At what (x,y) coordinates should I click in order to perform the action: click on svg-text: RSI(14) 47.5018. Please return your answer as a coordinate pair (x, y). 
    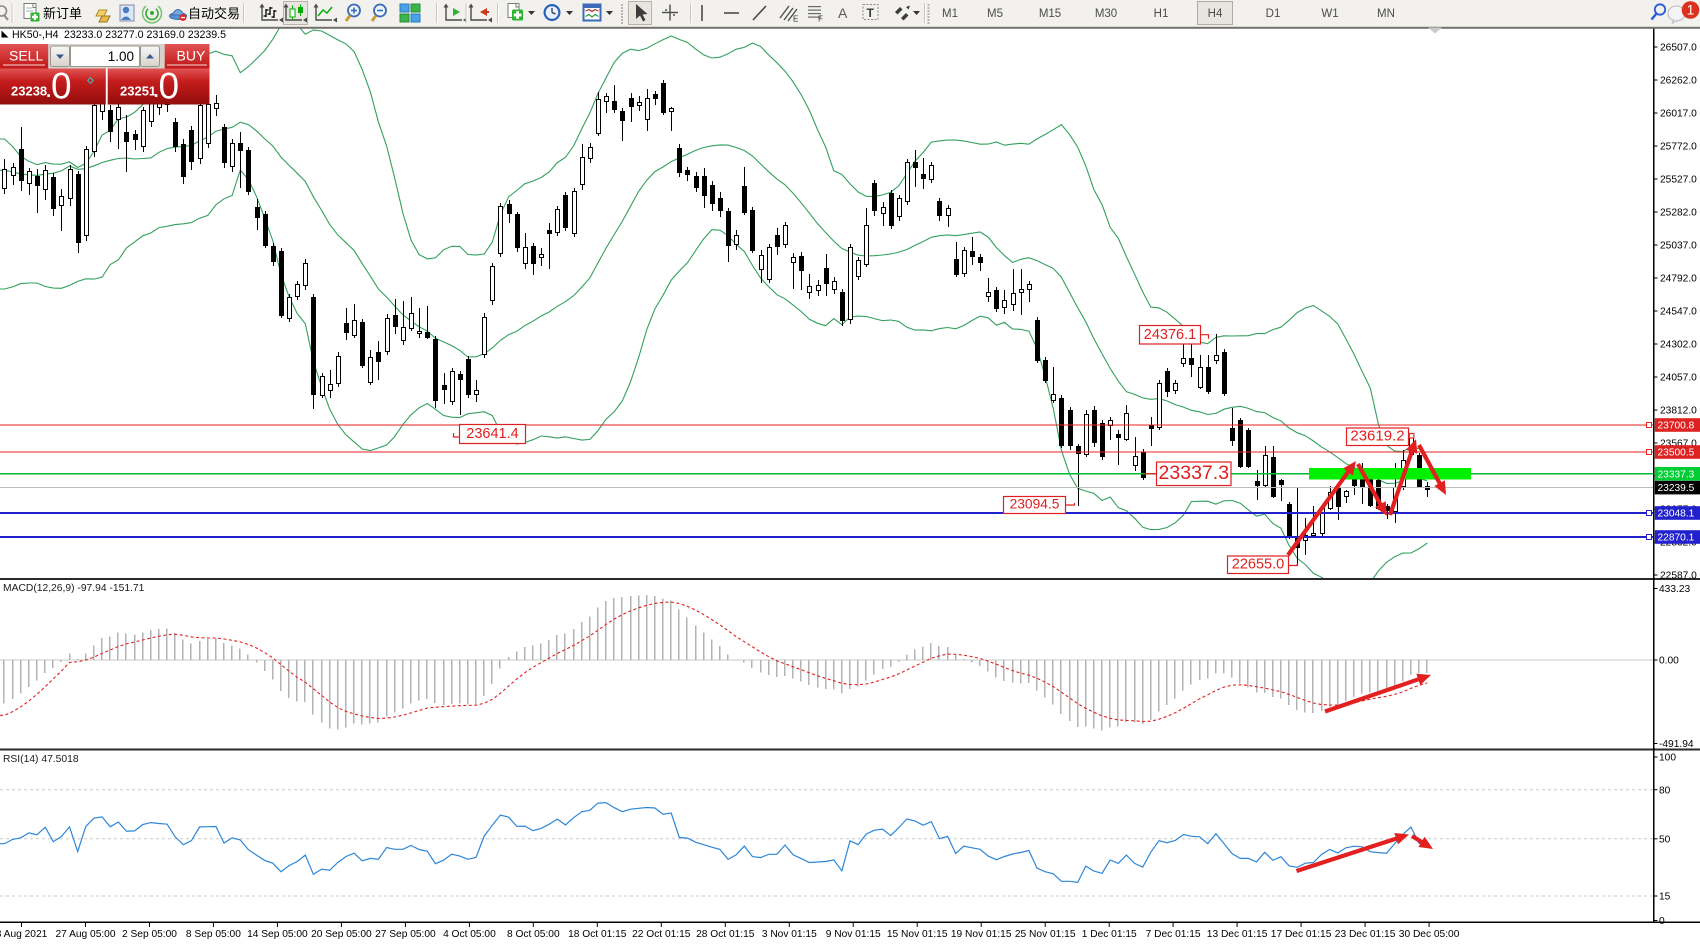
    Looking at the image, I should click on (41, 759).